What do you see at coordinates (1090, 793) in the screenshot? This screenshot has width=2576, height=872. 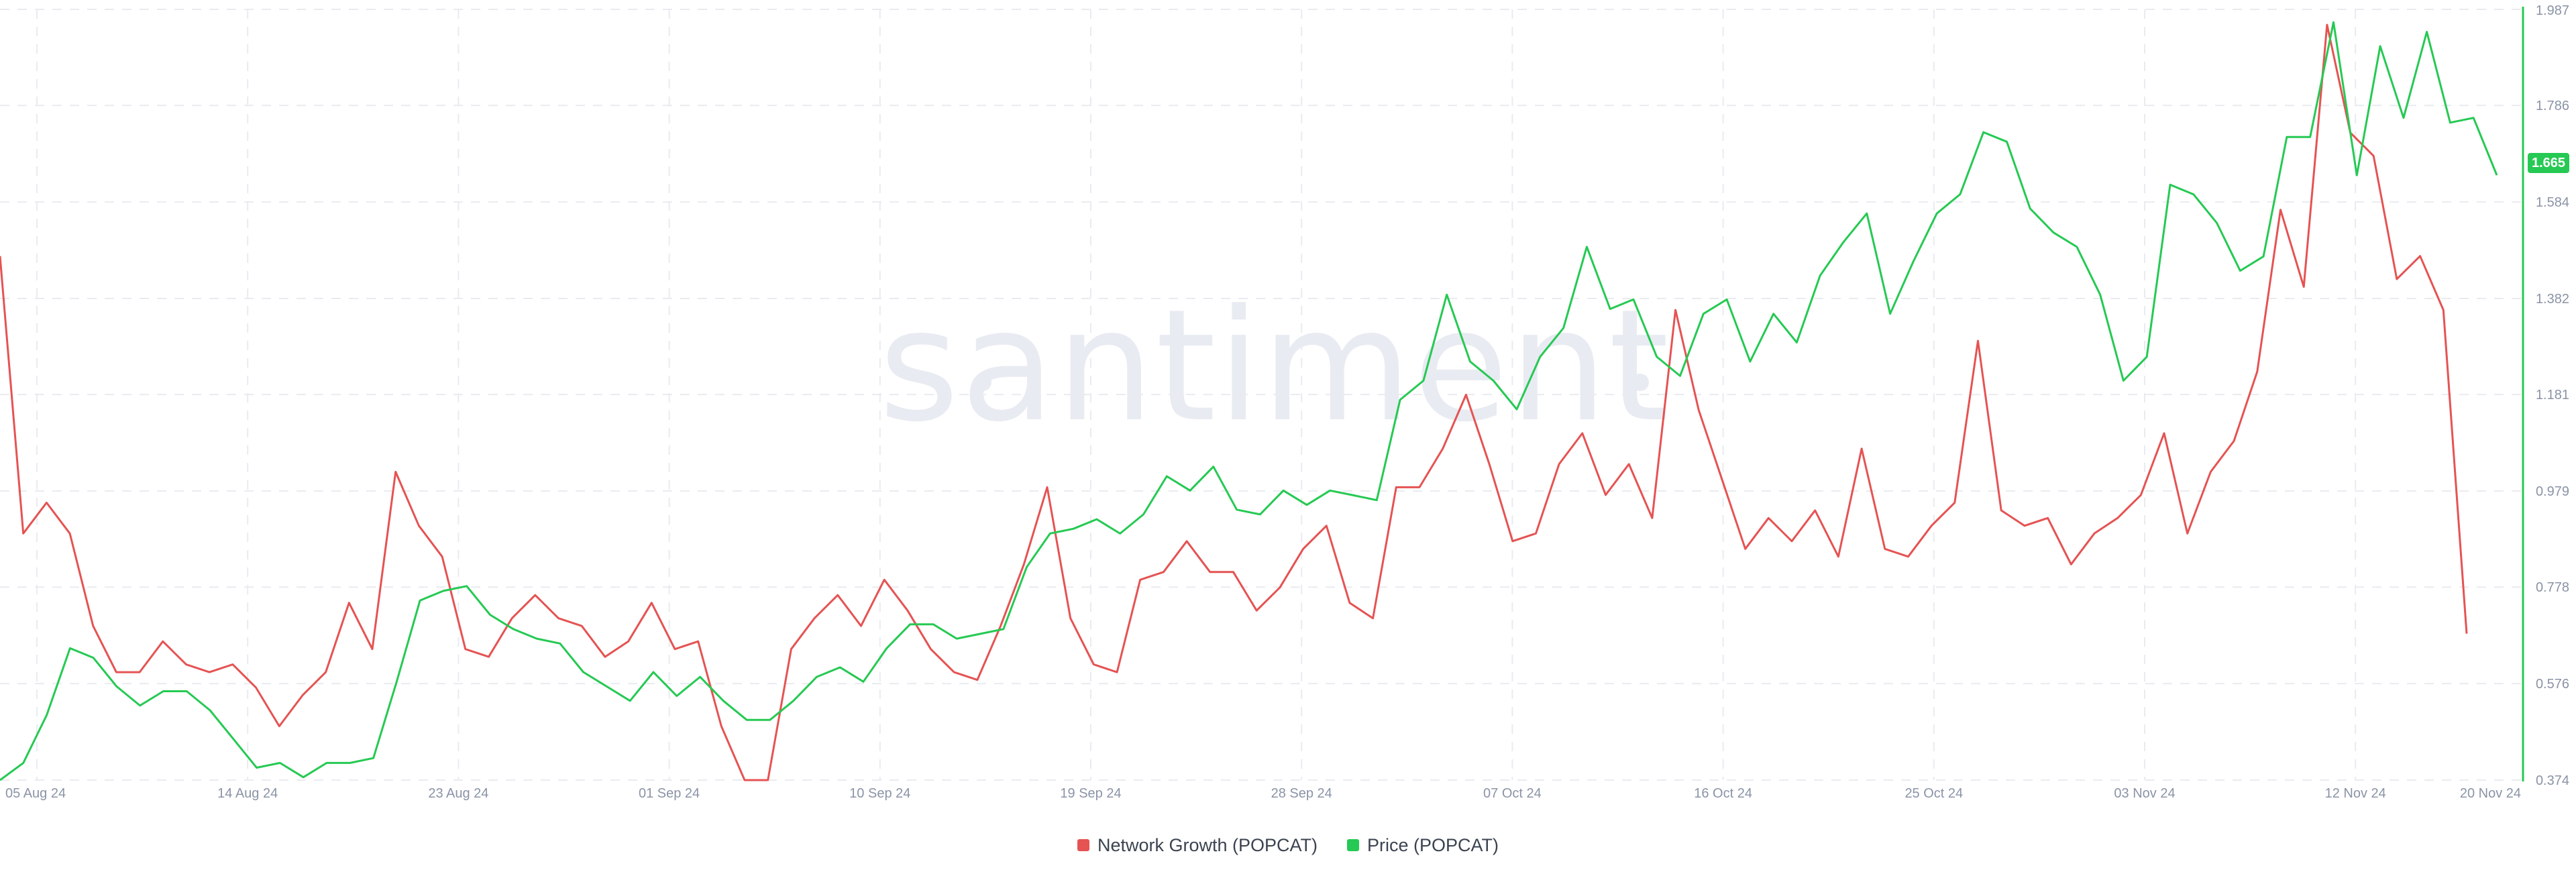 I see `x-tick-label: 19 Sep 24` at bounding box center [1090, 793].